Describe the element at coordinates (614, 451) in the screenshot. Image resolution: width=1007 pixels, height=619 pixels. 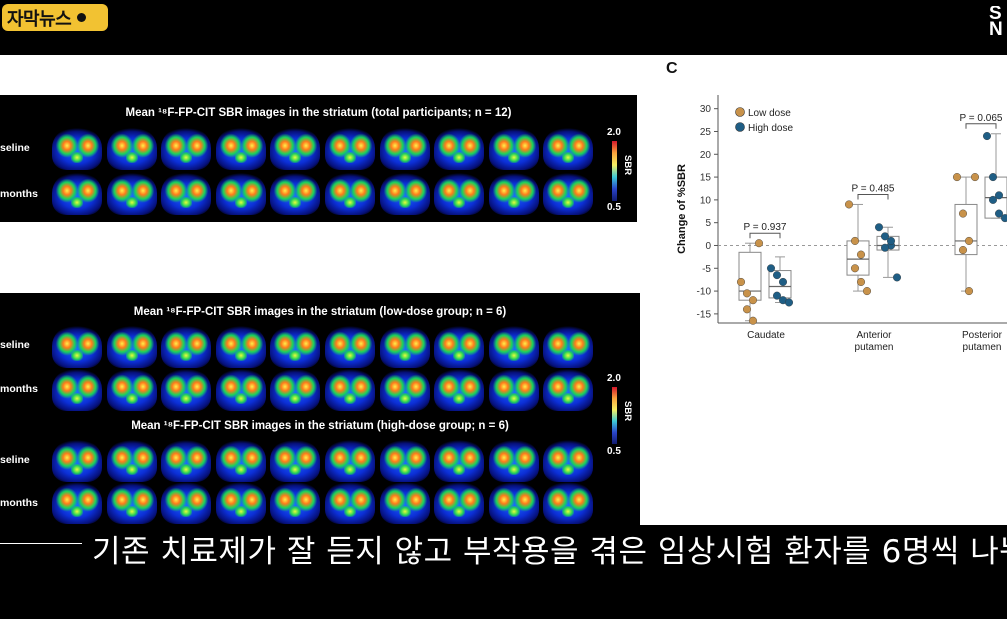
I see `colorbar-min-groups: 0.5` at that location.